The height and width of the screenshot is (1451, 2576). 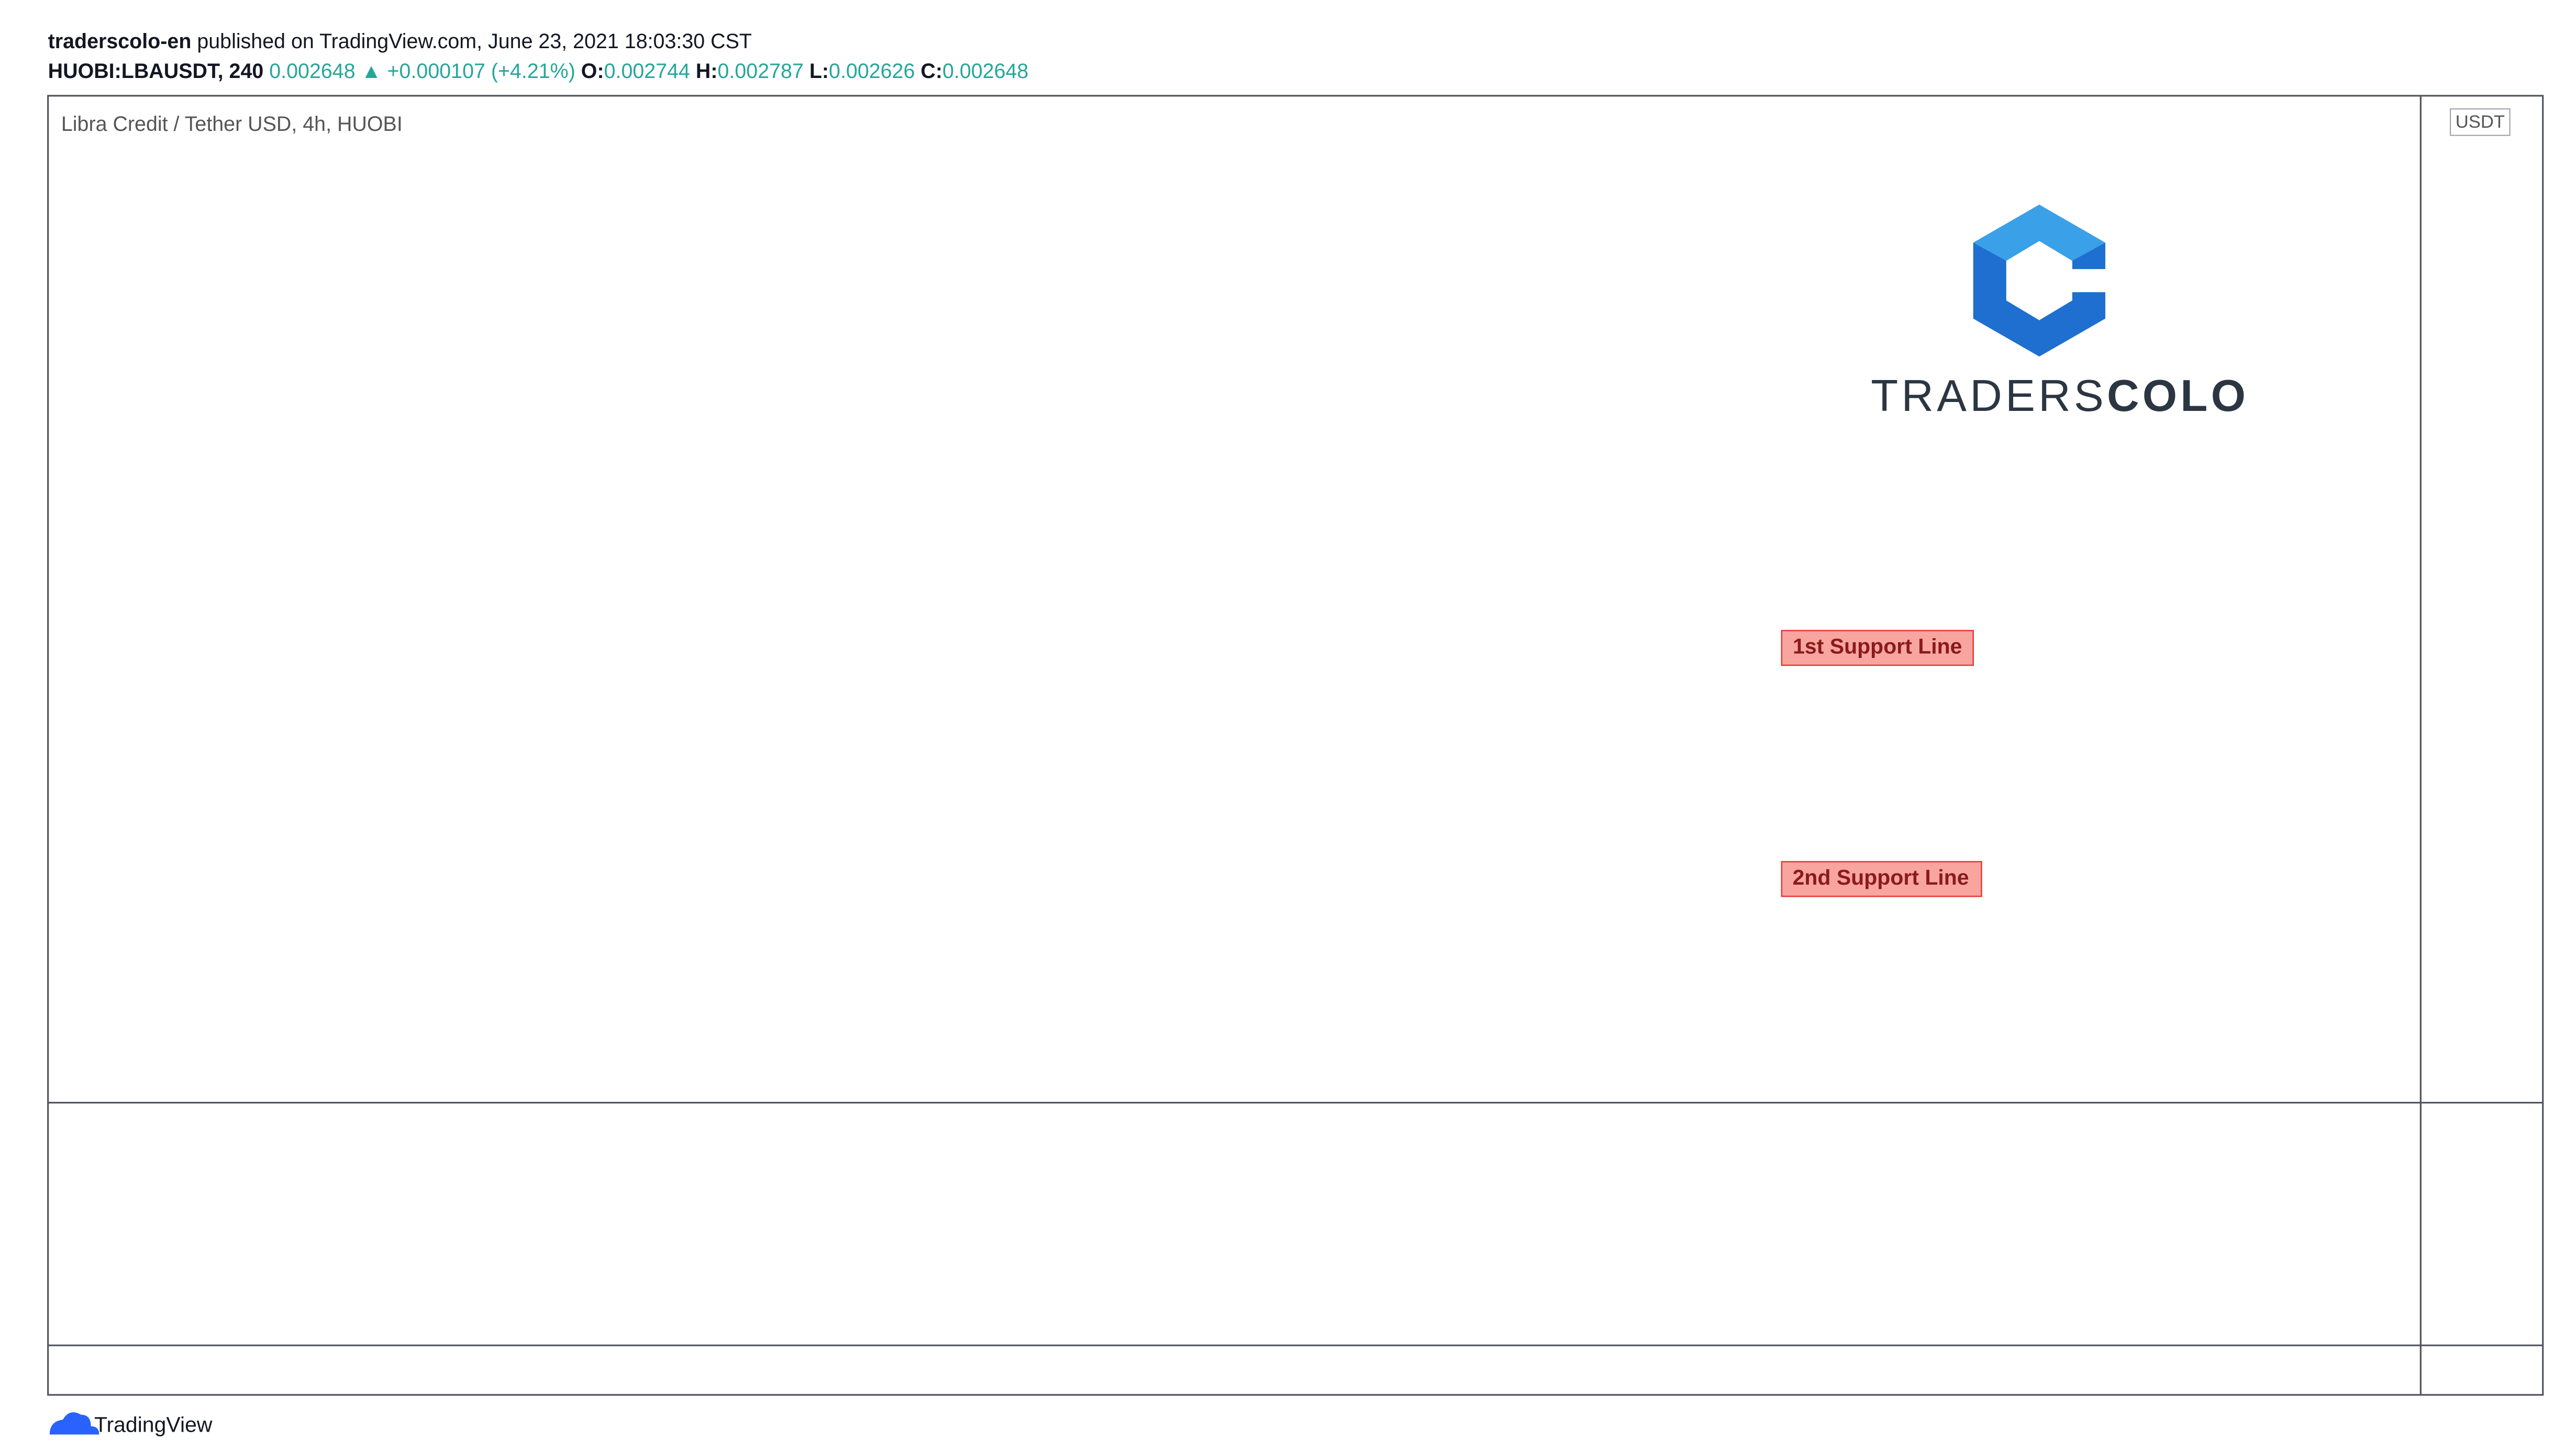 I want to click on symbol: HUOBI:LBAUSDT, 240, so click(x=156, y=72).